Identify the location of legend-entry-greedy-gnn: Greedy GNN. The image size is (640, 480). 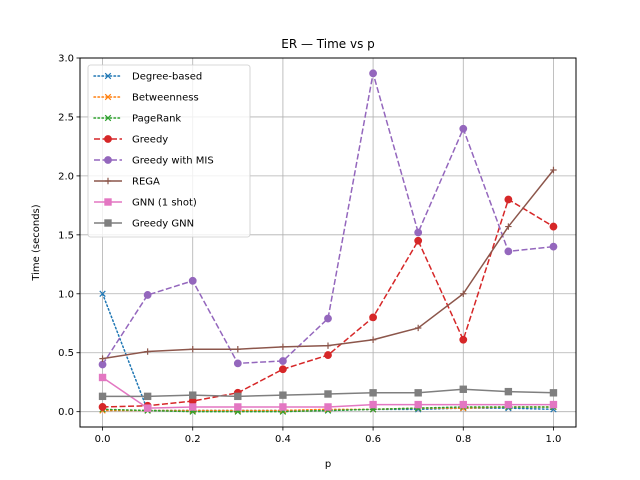
(144, 224).